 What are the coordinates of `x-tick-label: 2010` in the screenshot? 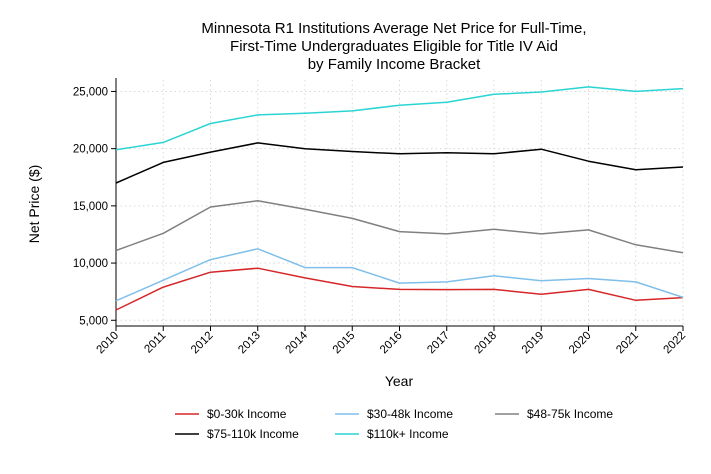 It's located at (108, 343).